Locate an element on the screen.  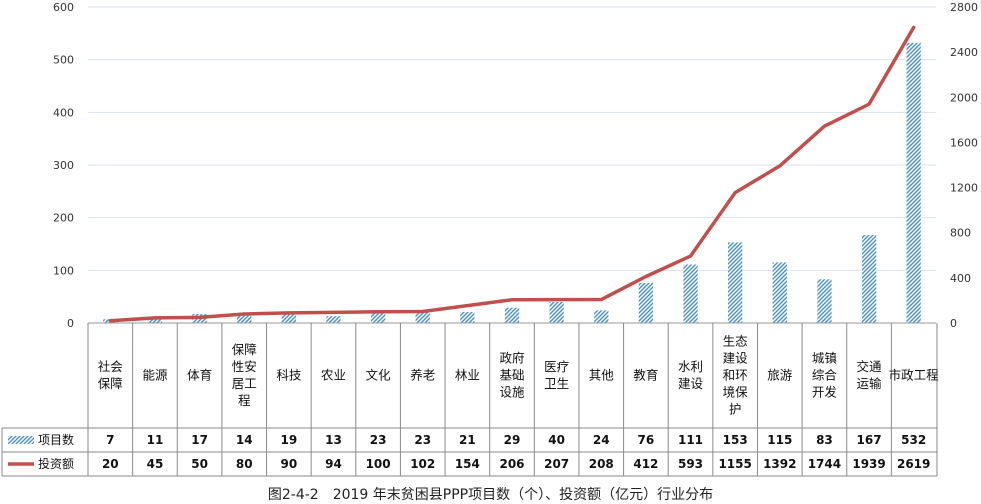
x-tick-label: 养老 is located at coordinates (422, 375).